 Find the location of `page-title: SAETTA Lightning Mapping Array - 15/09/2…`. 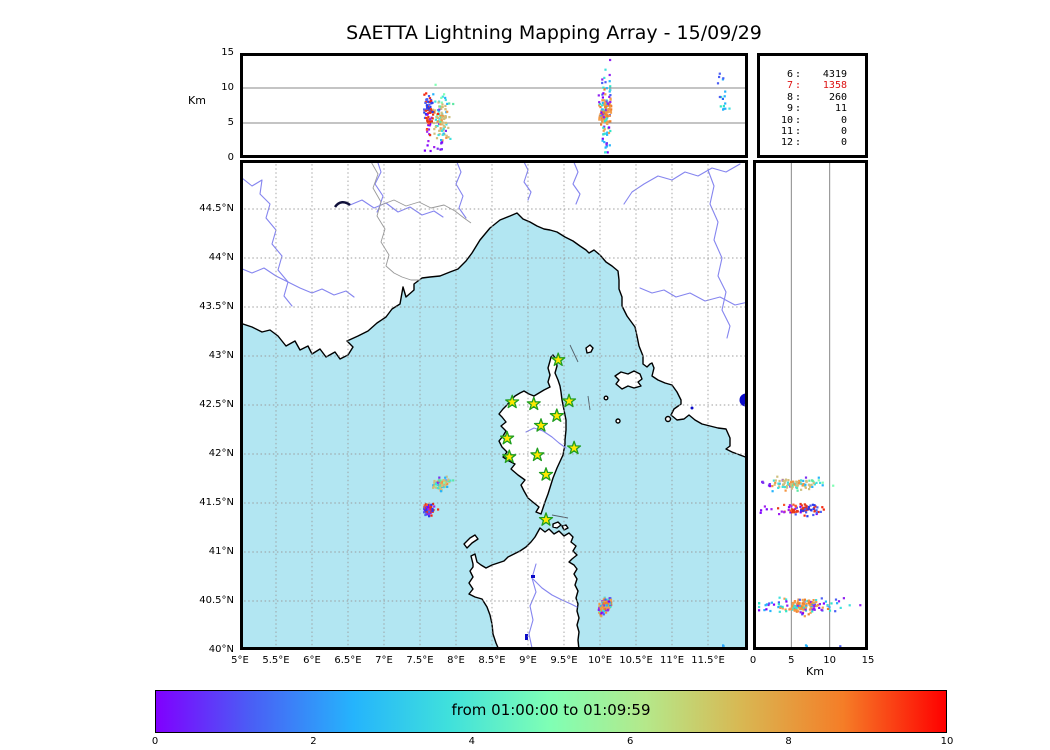

page-title: SAETTA Lightning Mapping Array - 15/09/2… is located at coordinates (554, 33).